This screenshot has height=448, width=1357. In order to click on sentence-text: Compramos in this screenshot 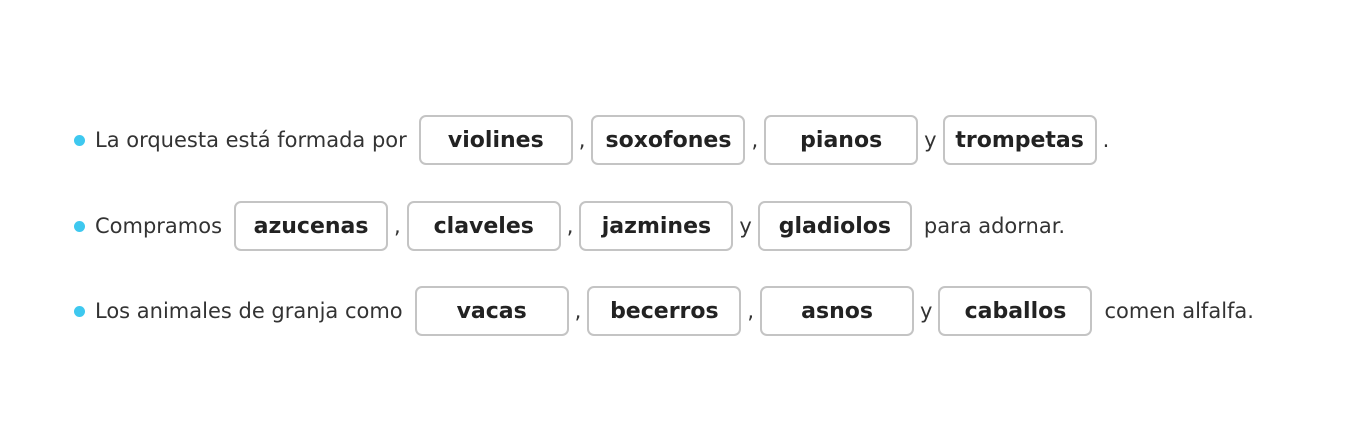, I will do `click(159, 226)`.